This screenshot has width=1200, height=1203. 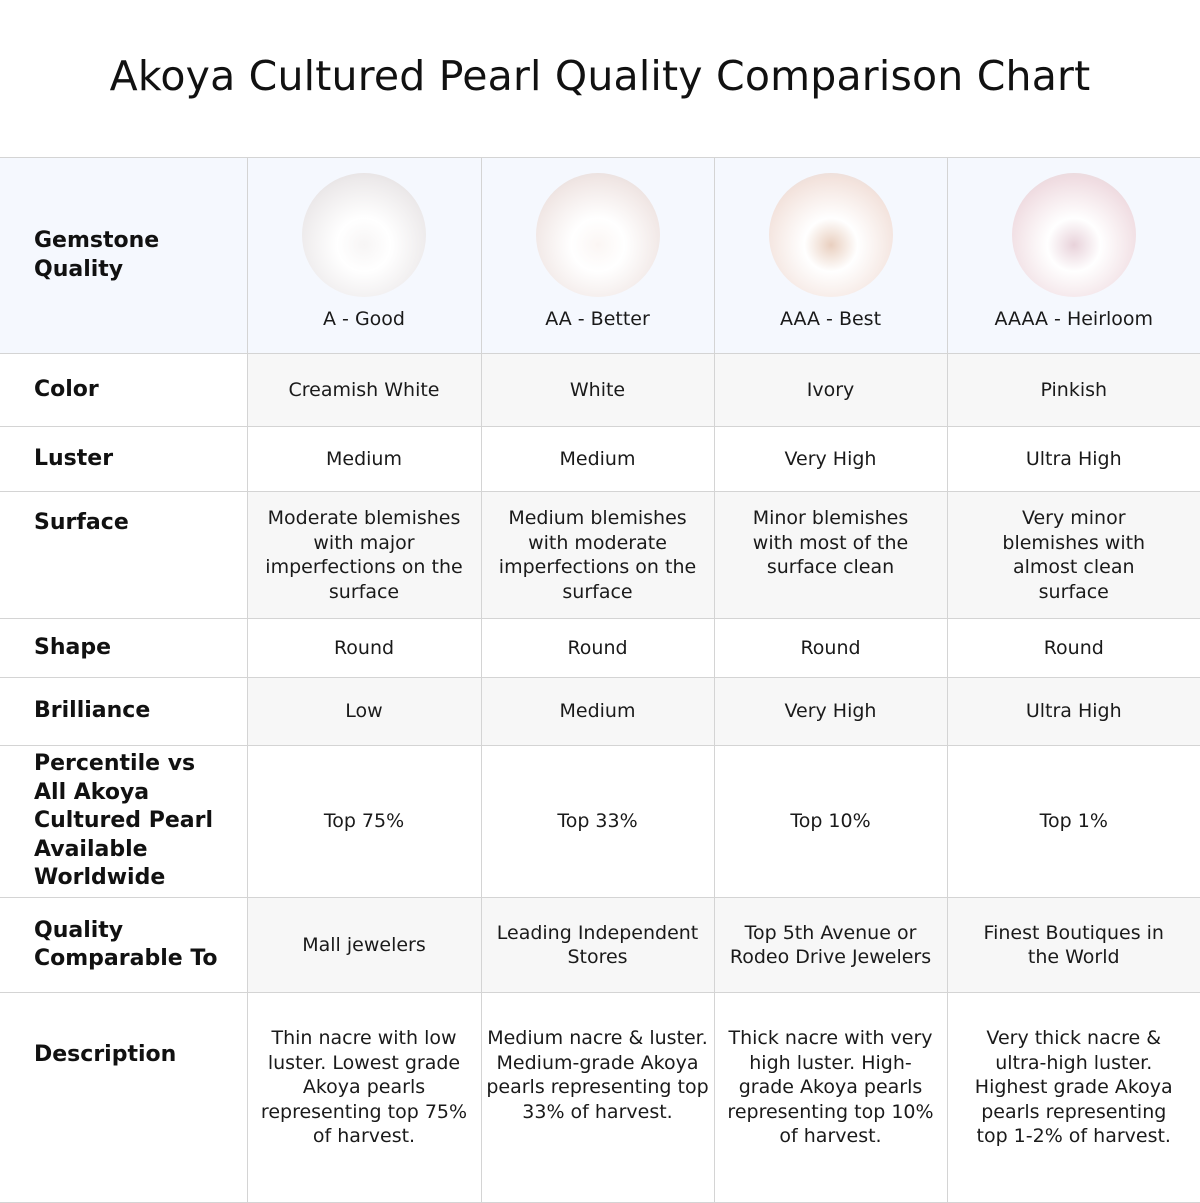 What do you see at coordinates (830, 821) in the screenshot?
I see `cell: Top 10%` at bounding box center [830, 821].